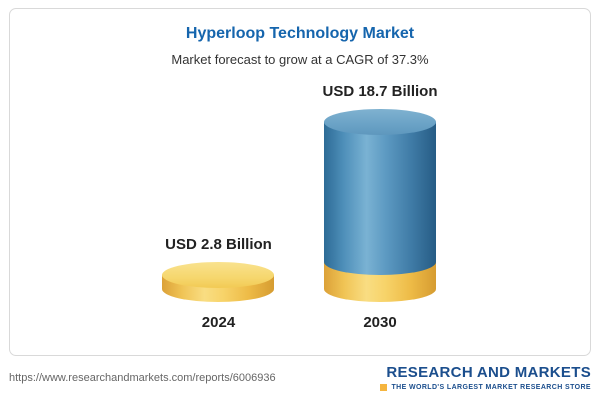 This screenshot has width=600, height=400. I want to click on axis-label-2024: 2024, so click(218, 322).